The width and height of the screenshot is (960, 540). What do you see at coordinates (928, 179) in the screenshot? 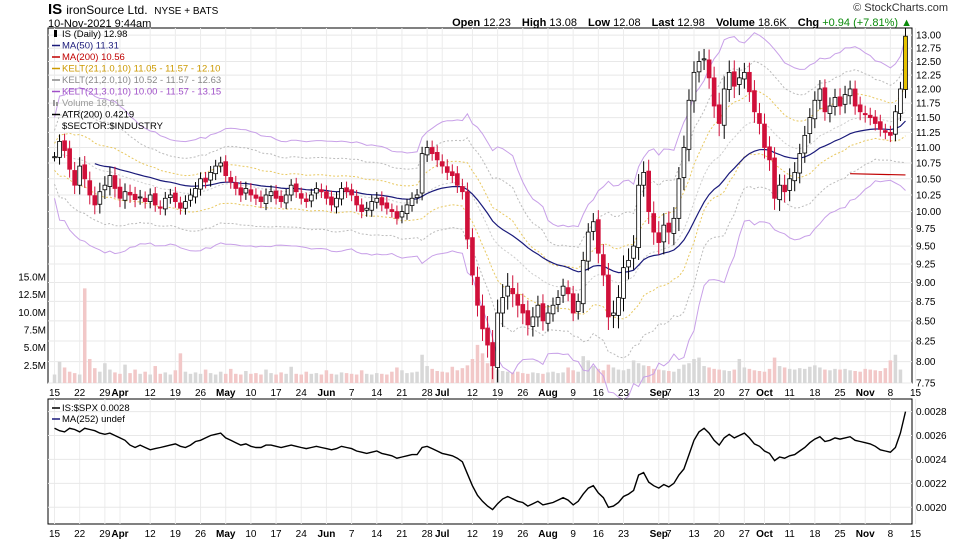
I see `price-tick-label: 10.50` at bounding box center [928, 179].